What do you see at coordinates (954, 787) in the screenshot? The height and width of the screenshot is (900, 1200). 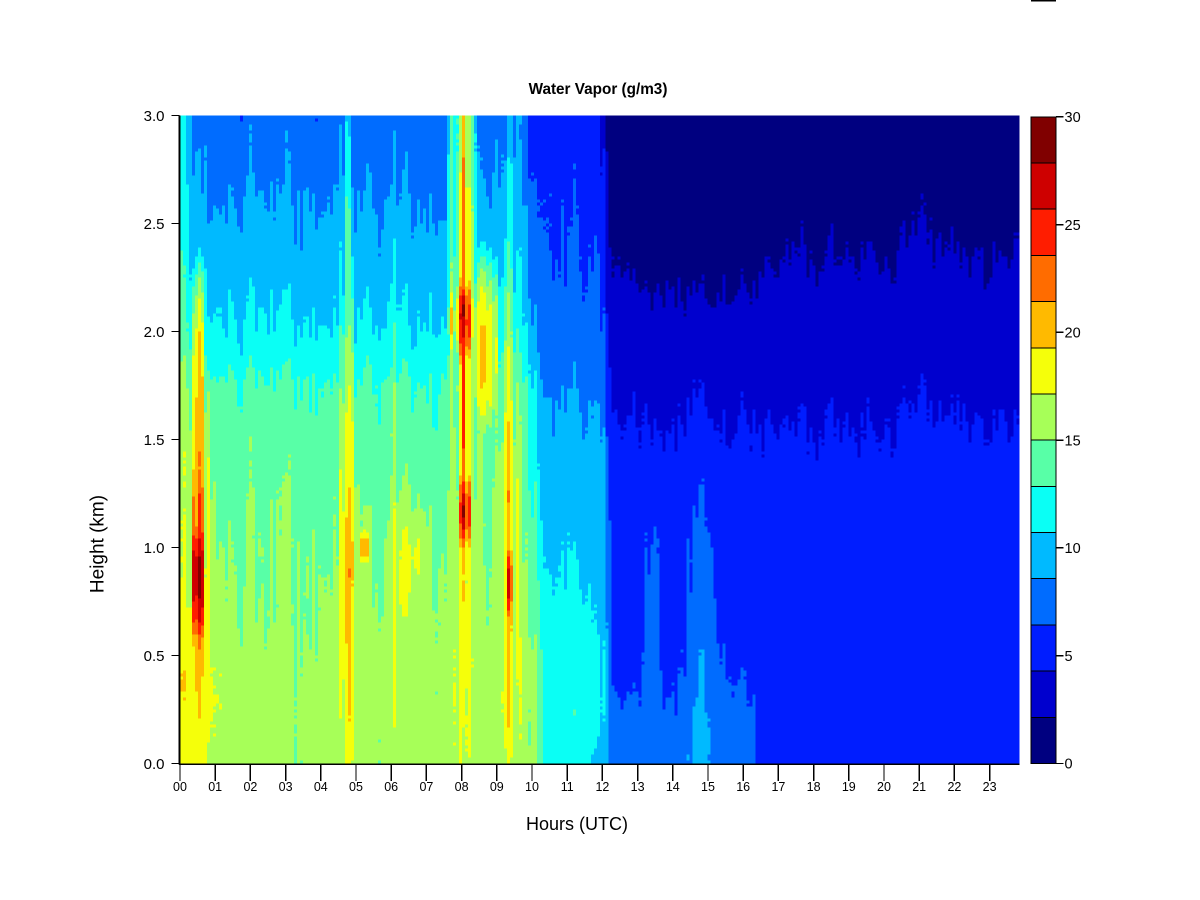 I see `svg-text: 22` at bounding box center [954, 787].